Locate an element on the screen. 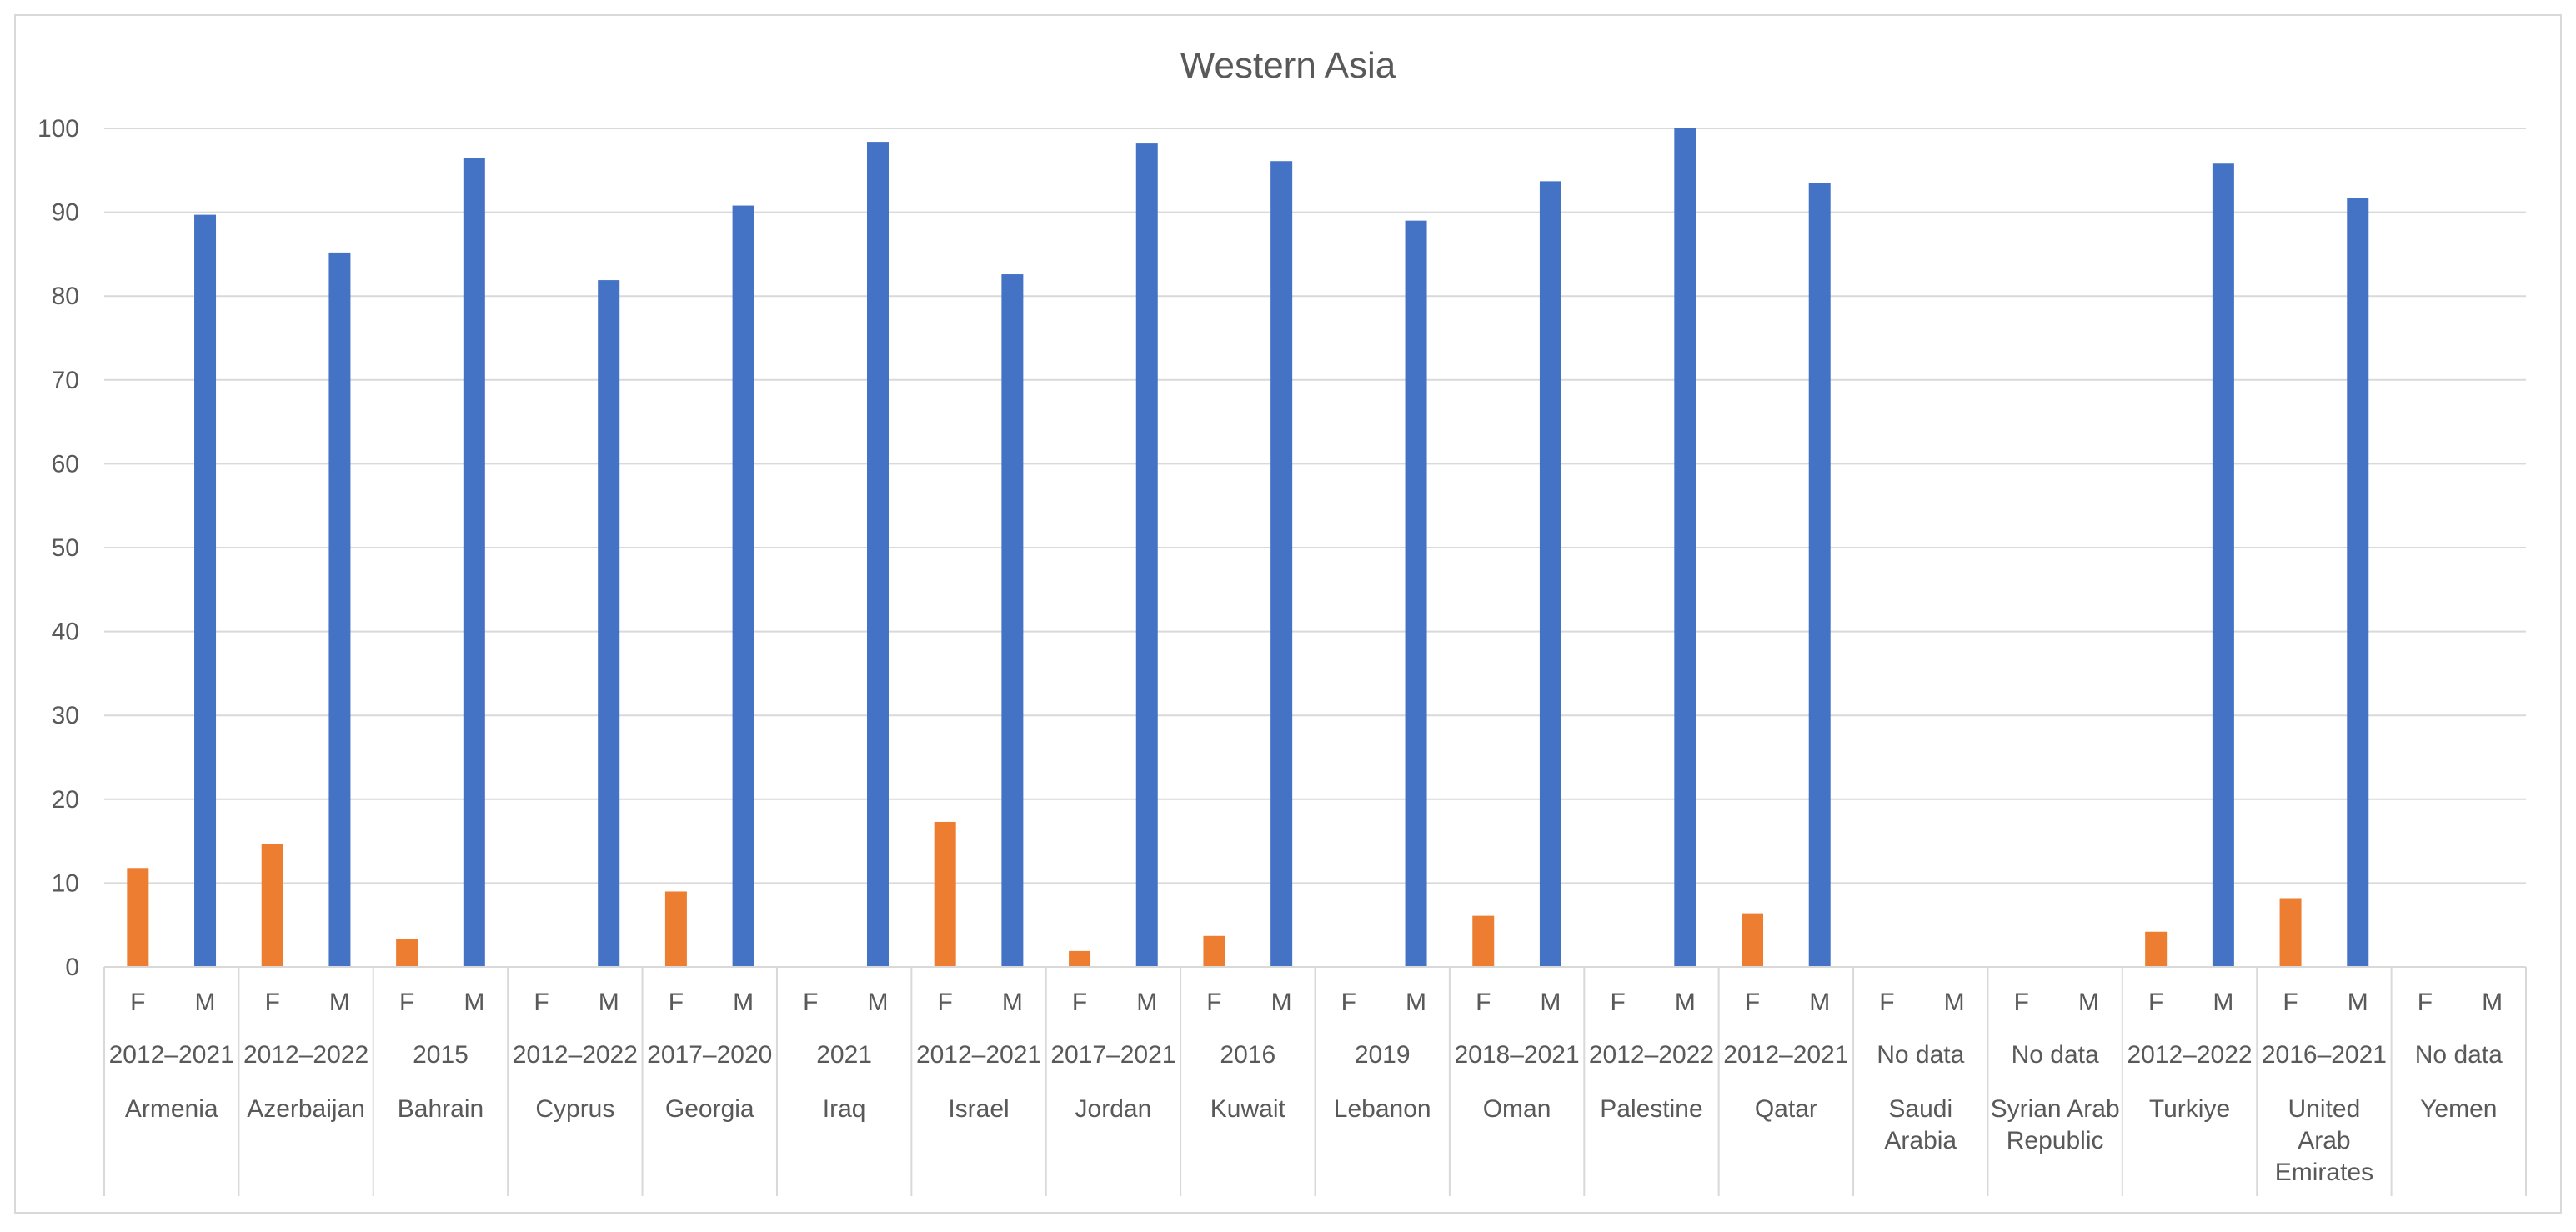 The width and height of the screenshot is (2576, 1232). period-label: 2018–2021 is located at coordinates (1516, 1055).